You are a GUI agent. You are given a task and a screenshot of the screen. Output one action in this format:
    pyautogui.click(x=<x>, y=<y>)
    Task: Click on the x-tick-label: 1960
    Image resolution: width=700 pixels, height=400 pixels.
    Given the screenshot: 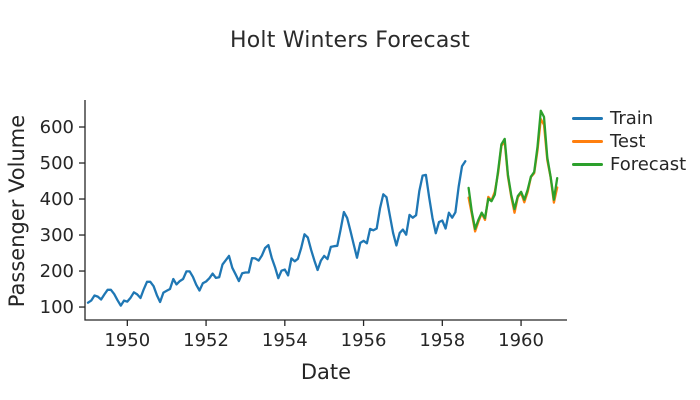 What is the action you would take?
    pyautogui.click(x=521, y=340)
    